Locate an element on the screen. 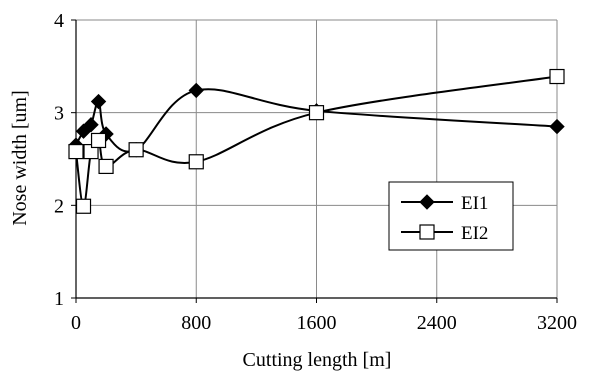 The image size is (589, 380). legend-label-ei1: EI1 is located at coordinates (474, 203).